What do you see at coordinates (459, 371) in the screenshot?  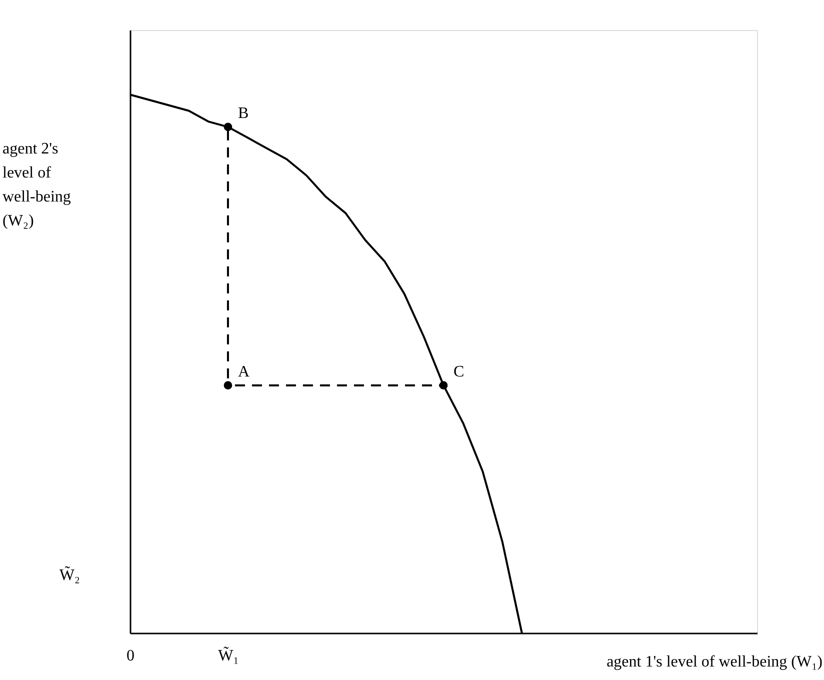 I see `series-label: C` at bounding box center [459, 371].